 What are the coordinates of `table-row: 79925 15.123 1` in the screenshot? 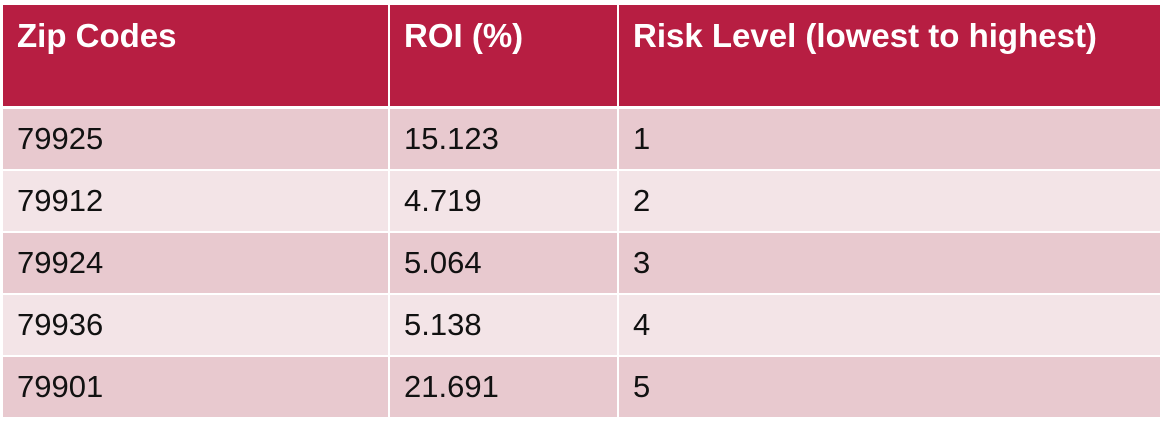 It's located at (581, 139).